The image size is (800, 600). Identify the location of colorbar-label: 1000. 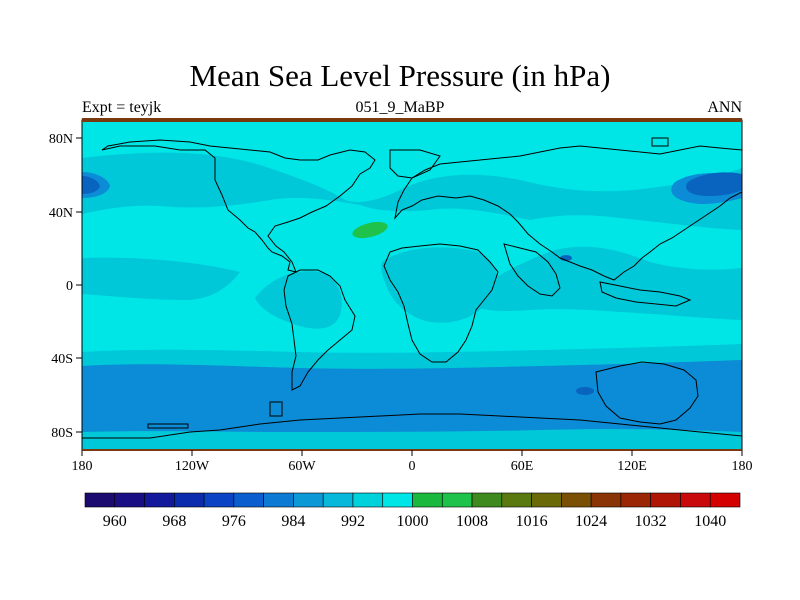
(413, 521).